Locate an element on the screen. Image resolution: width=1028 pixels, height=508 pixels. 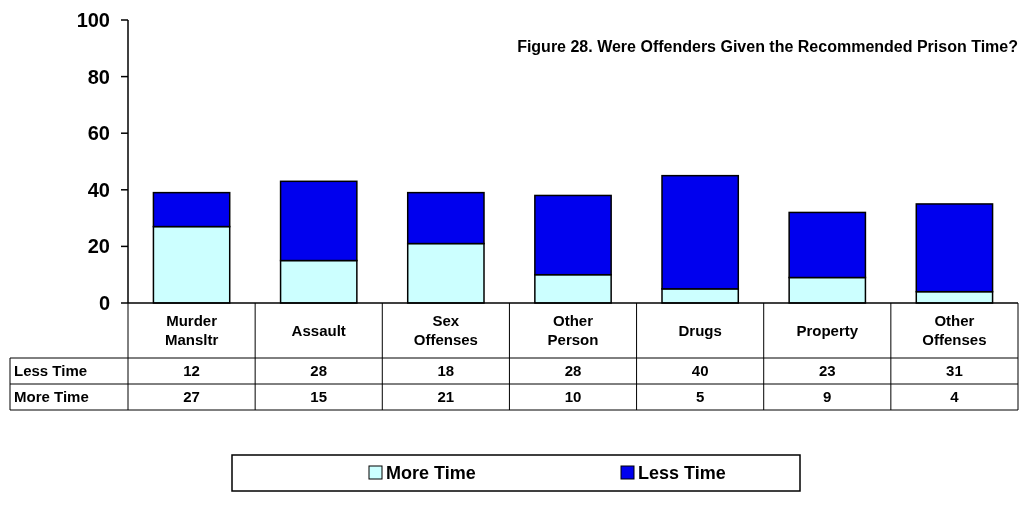
data-label: 5 is located at coordinates (700, 397).